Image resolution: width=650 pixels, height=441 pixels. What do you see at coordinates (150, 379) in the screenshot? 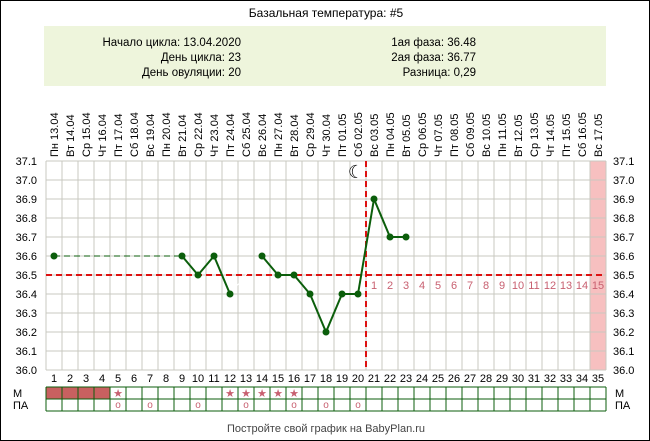
I see `x-tick-day: 7` at bounding box center [150, 379].